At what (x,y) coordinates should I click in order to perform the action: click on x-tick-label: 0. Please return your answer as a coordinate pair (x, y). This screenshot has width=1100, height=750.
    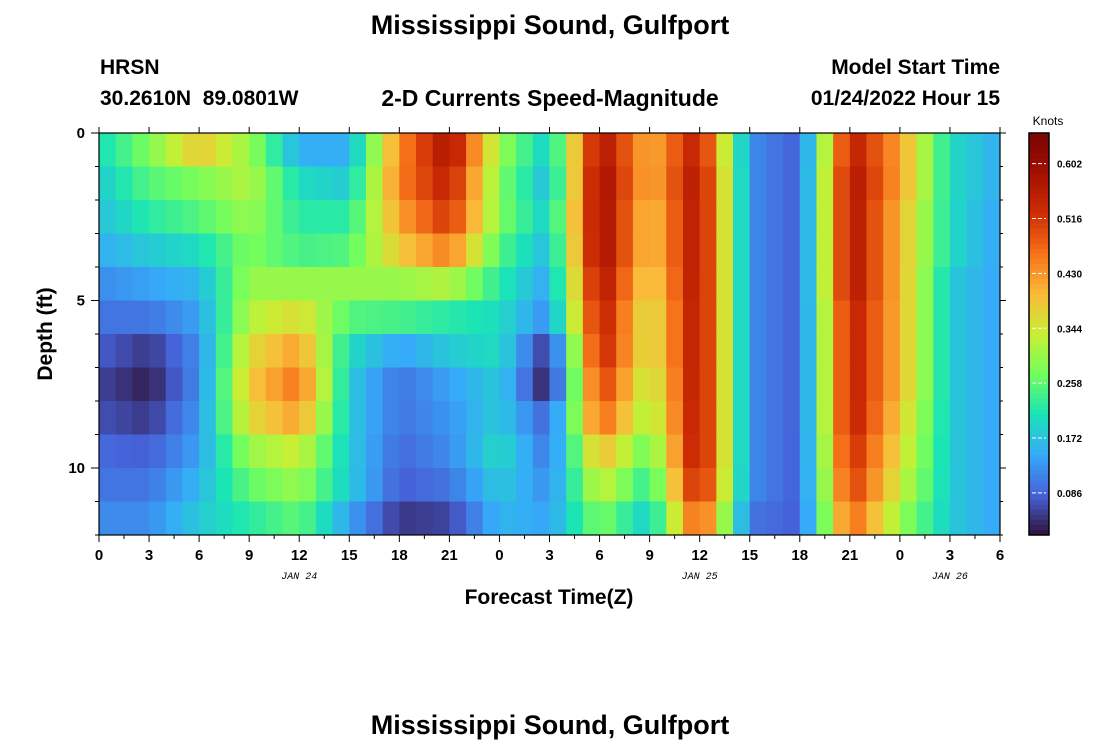
    Looking at the image, I should click on (900, 555).